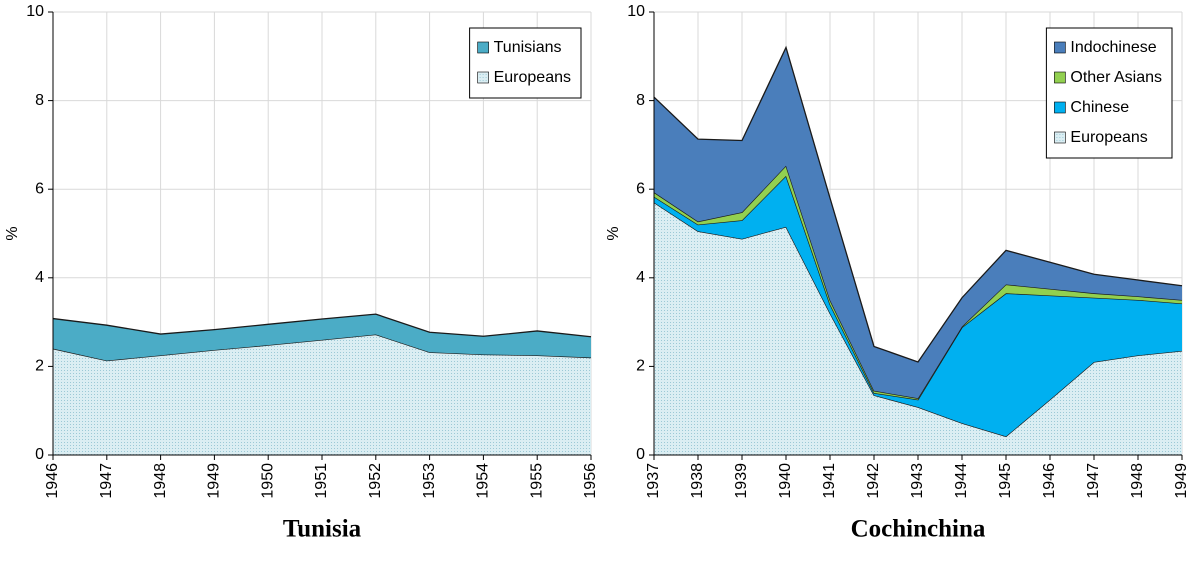  I want to click on x-tick-label: 1951, so click(321, 481).